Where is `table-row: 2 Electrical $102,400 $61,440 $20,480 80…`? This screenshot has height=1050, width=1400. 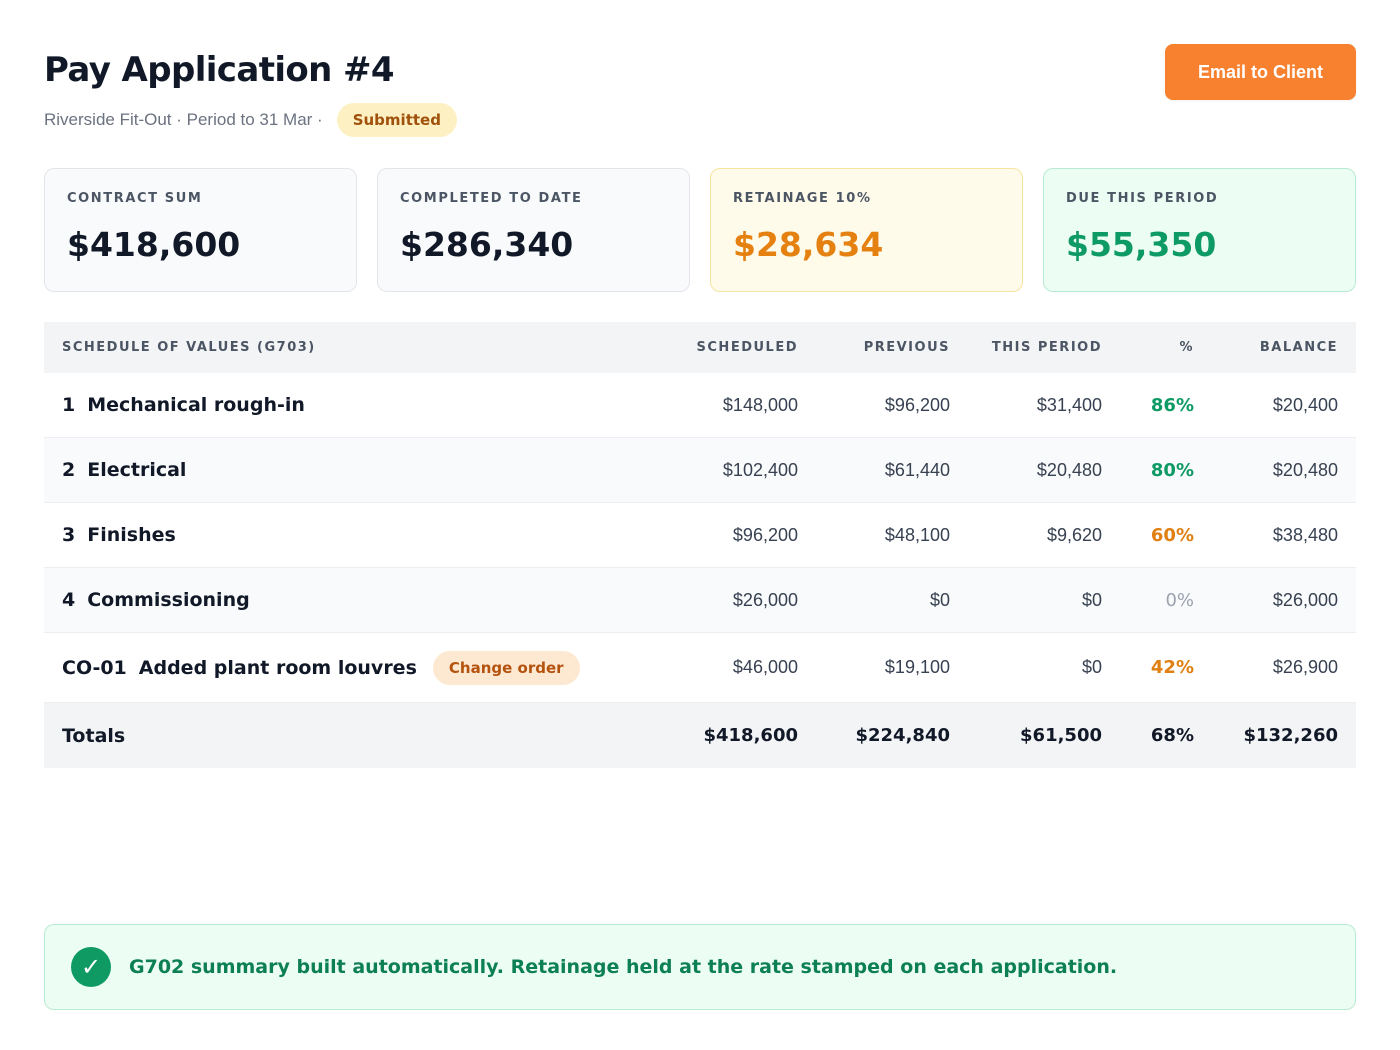
table-row: 2 Electrical $102,400 $61,440 $20,480 80… is located at coordinates (700, 470).